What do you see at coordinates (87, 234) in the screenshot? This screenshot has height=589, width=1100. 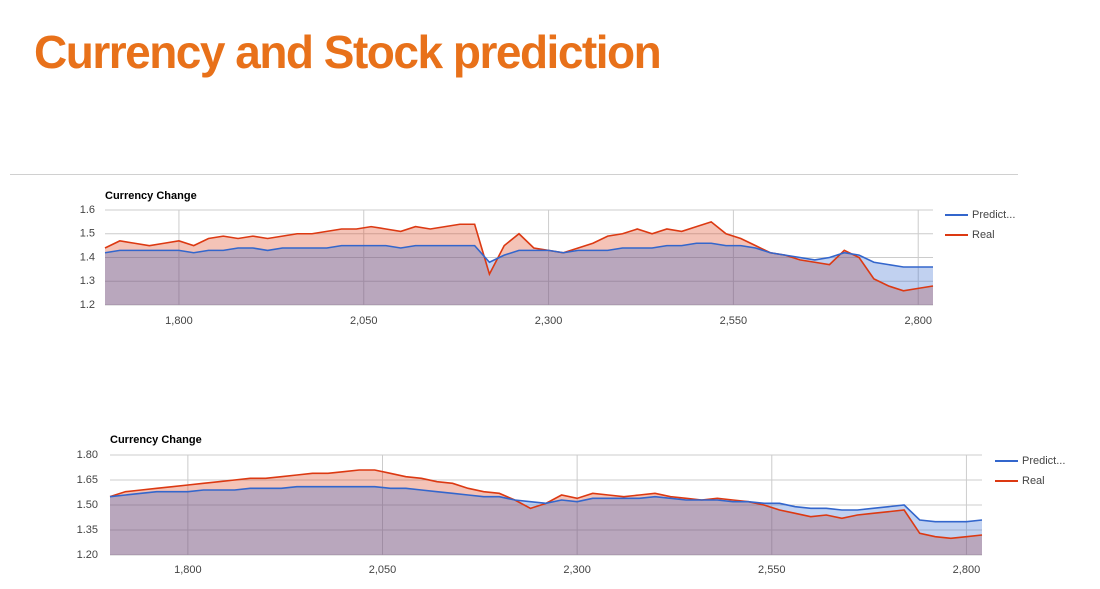 I see `y-tick-label: 1.5` at bounding box center [87, 234].